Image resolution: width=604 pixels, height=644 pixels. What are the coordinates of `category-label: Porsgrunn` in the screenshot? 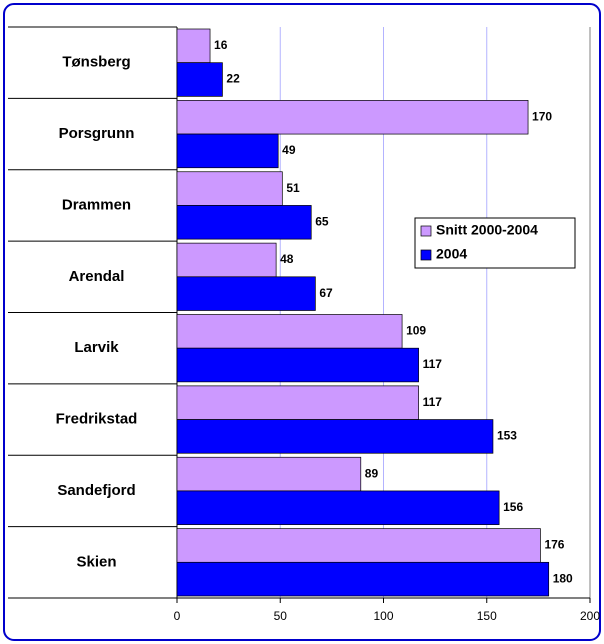 It's located at (97, 133).